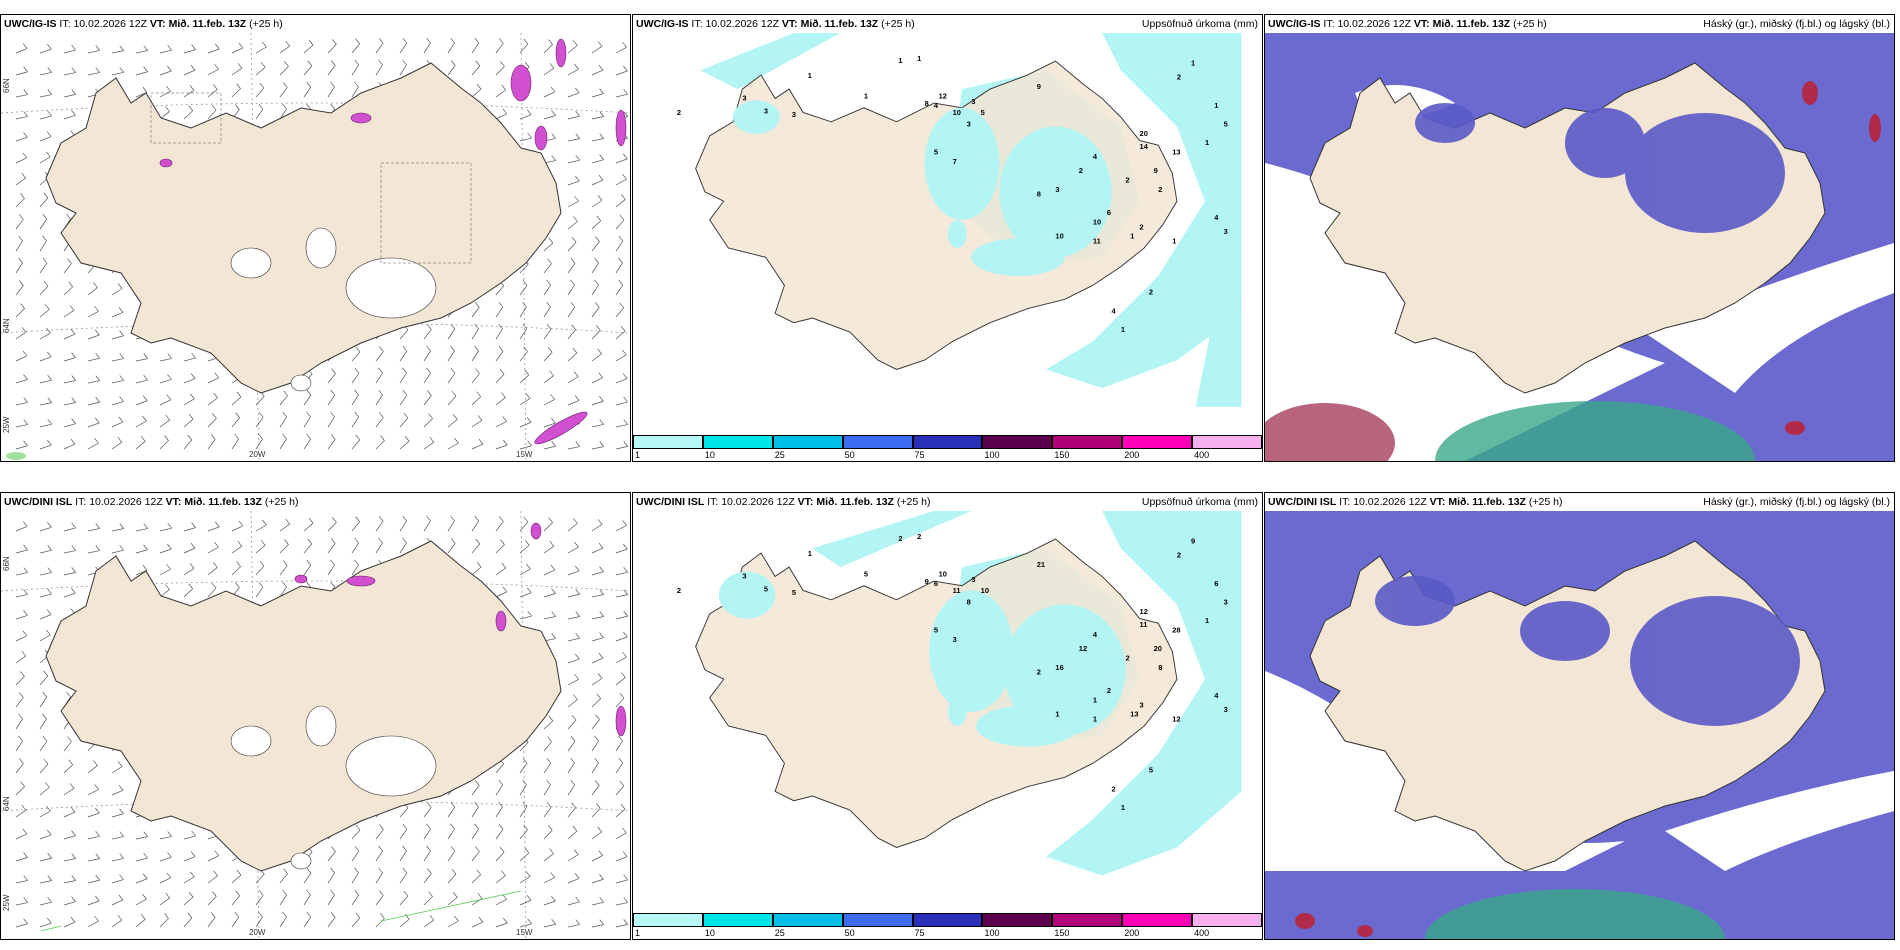  Describe the element at coordinates (6, 563) in the screenshot. I see `lat-label-top: 66N` at that location.